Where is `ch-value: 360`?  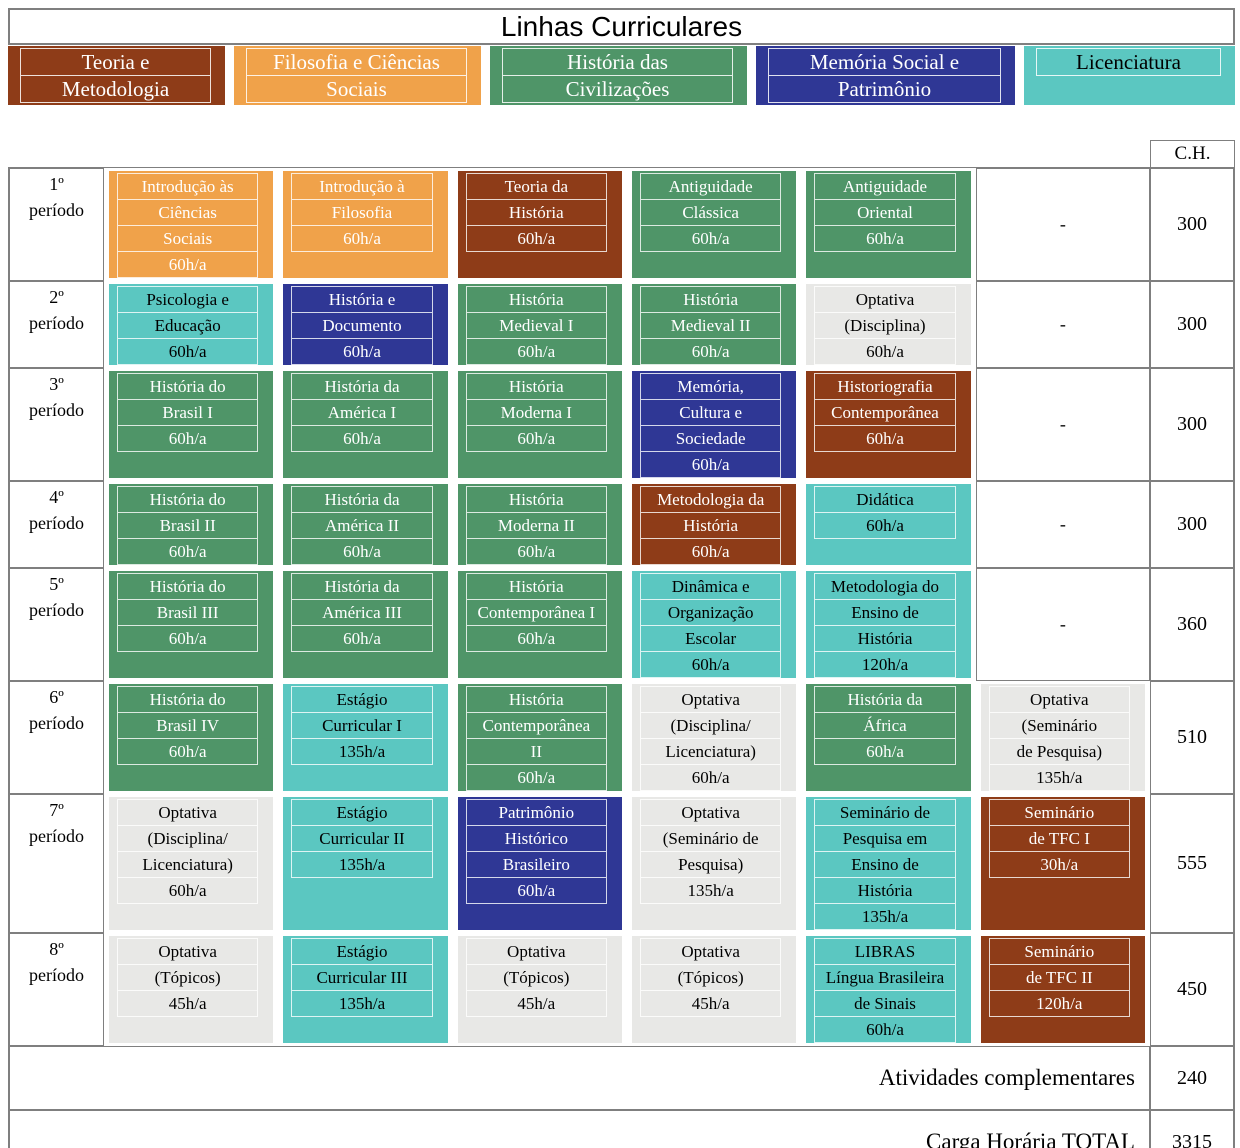 ch-value: 360 is located at coordinates (1191, 624).